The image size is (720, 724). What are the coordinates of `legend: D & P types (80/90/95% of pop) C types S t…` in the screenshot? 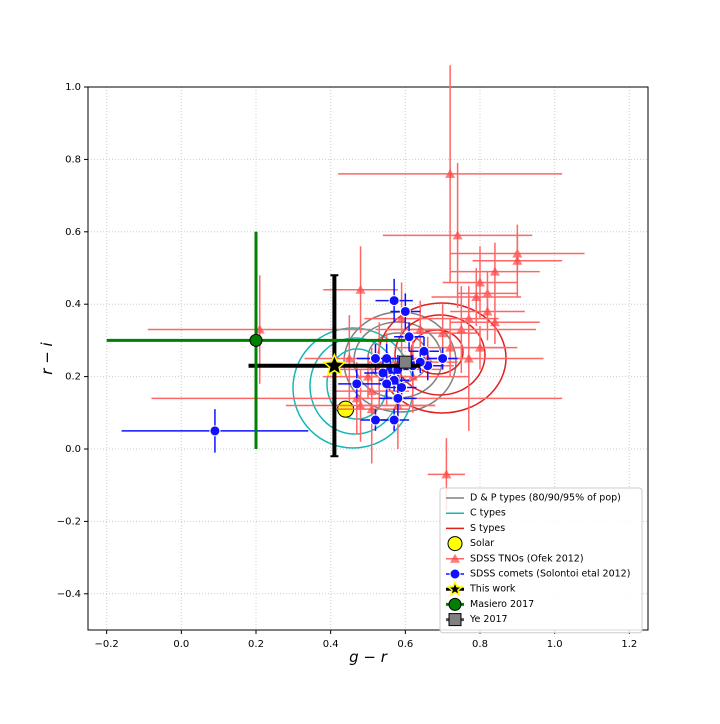 It's located at (541, 560).